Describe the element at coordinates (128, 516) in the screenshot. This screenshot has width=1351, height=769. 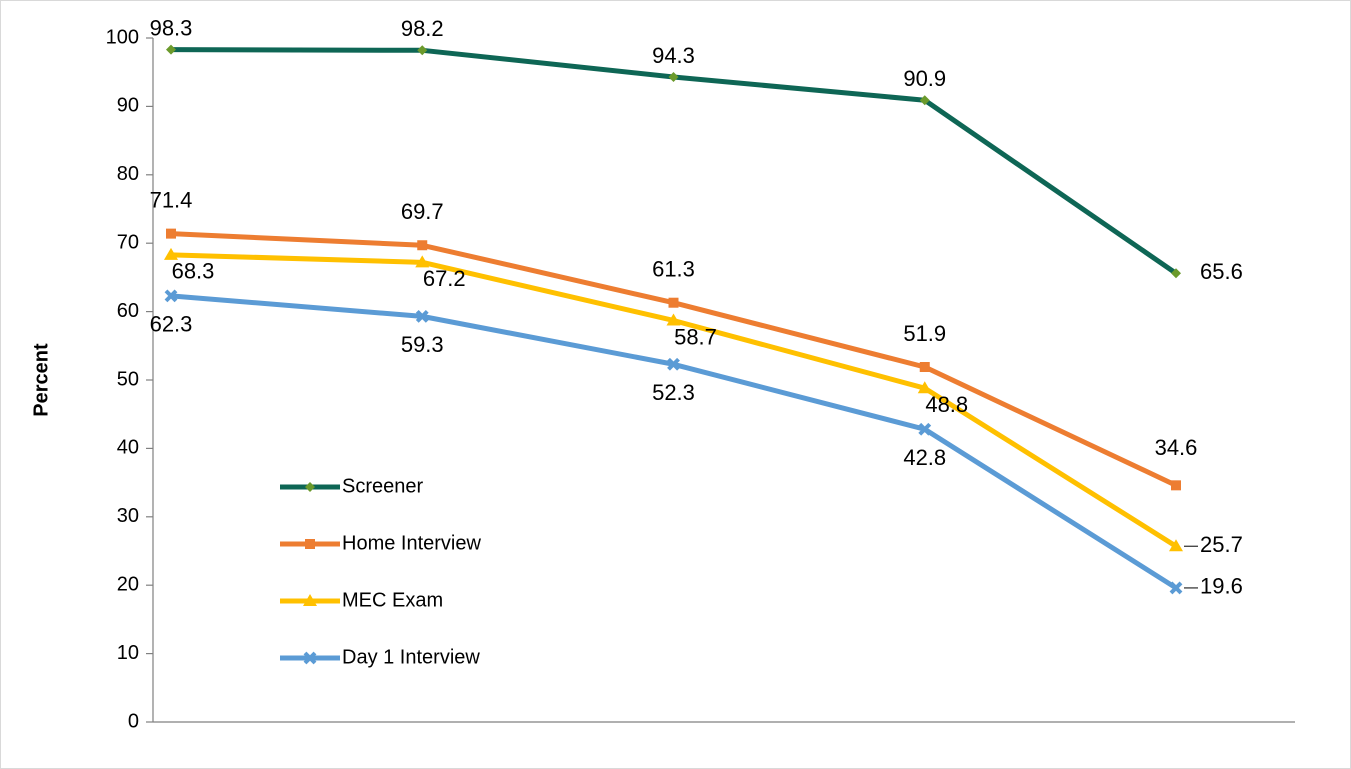
I see `y-tick-label: 30` at that location.